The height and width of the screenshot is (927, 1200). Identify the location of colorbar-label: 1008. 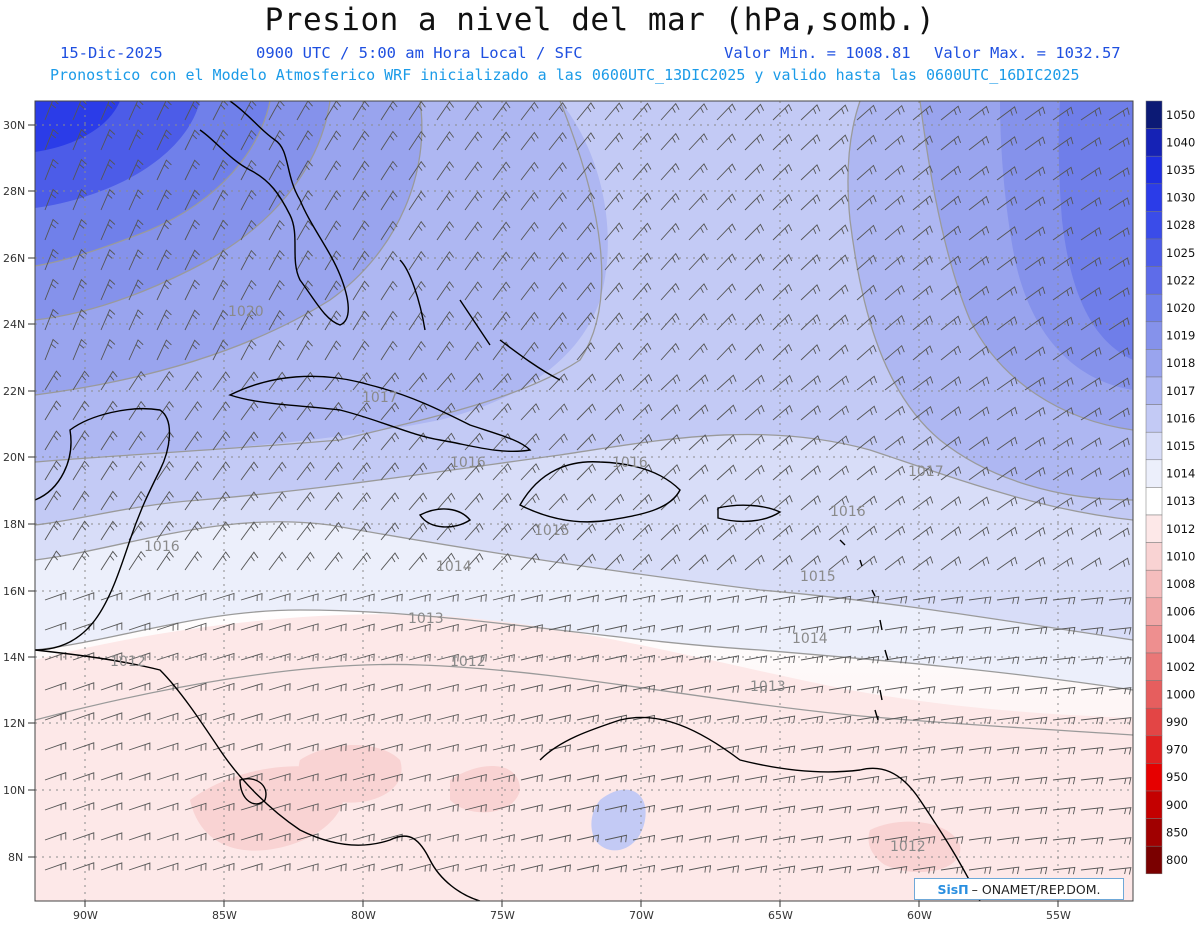
(1180, 584).